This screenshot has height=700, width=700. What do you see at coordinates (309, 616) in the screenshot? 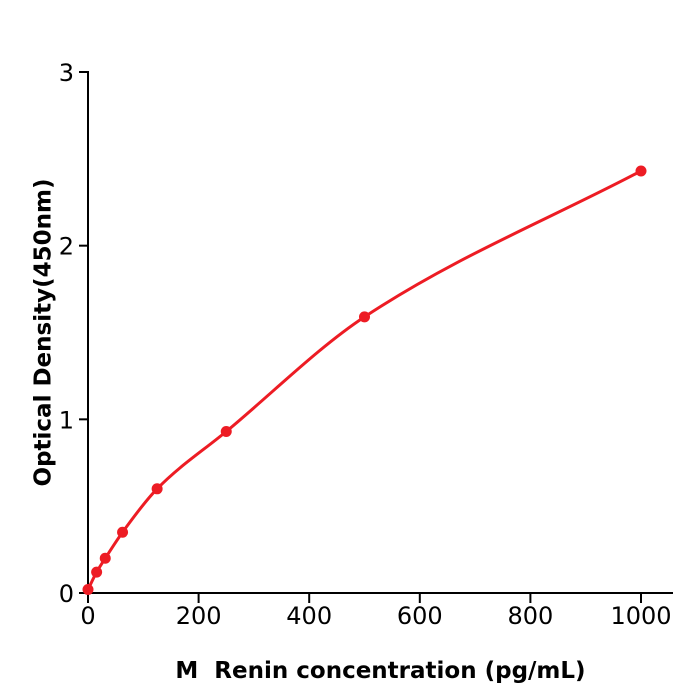
I see `x-tick-label: 400` at bounding box center [309, 616].